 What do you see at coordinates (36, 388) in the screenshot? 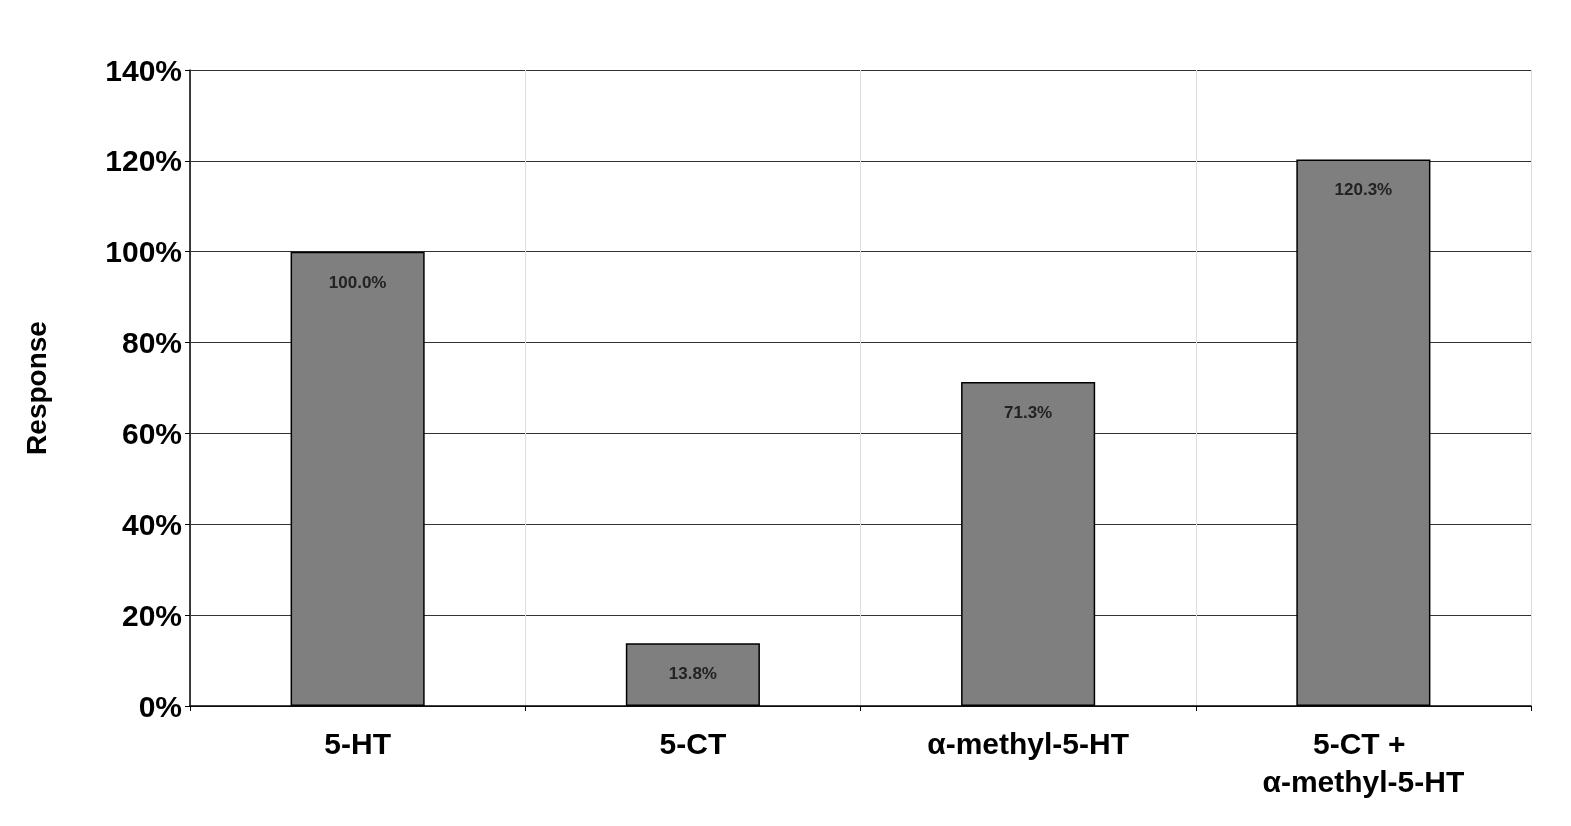
I see `y-axis-title: Response` at bounding box center [36, 388].